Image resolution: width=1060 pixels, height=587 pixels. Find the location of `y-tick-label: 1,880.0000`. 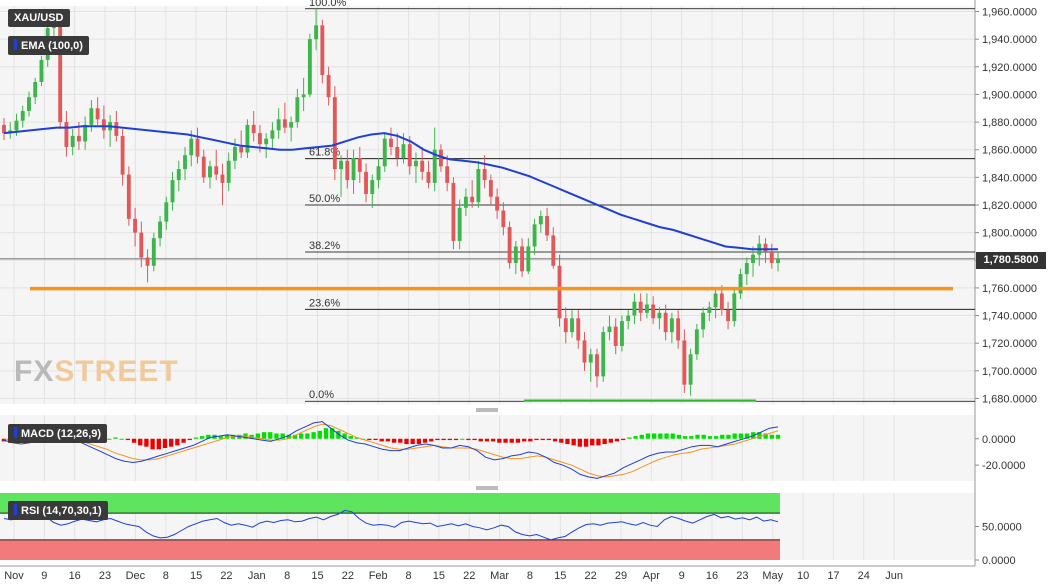

y-tick-label: 1,880.0000 is located at coordinates (1009, 123).